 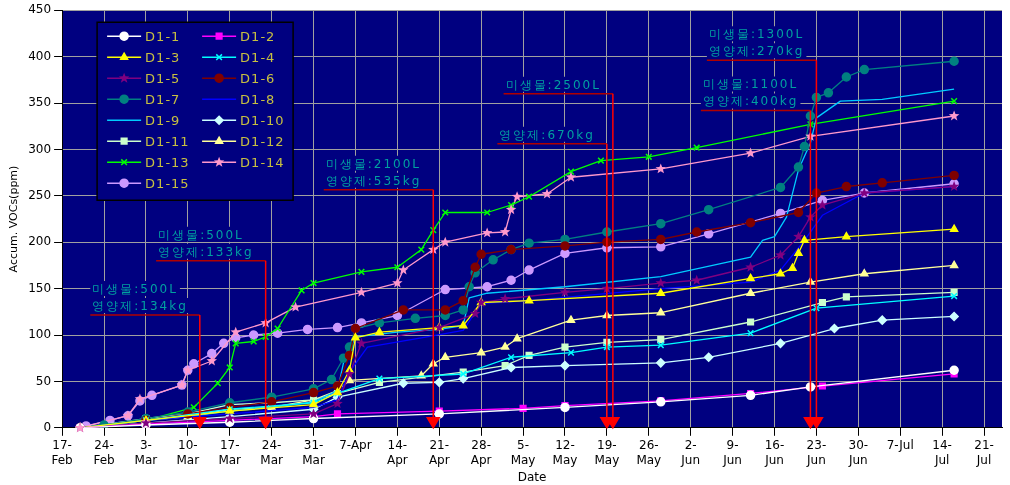 What do you see at coordinates (649, 452) in the screenshot?
I see `x-tick-label: 26- May` at bounding box center [649, 452].